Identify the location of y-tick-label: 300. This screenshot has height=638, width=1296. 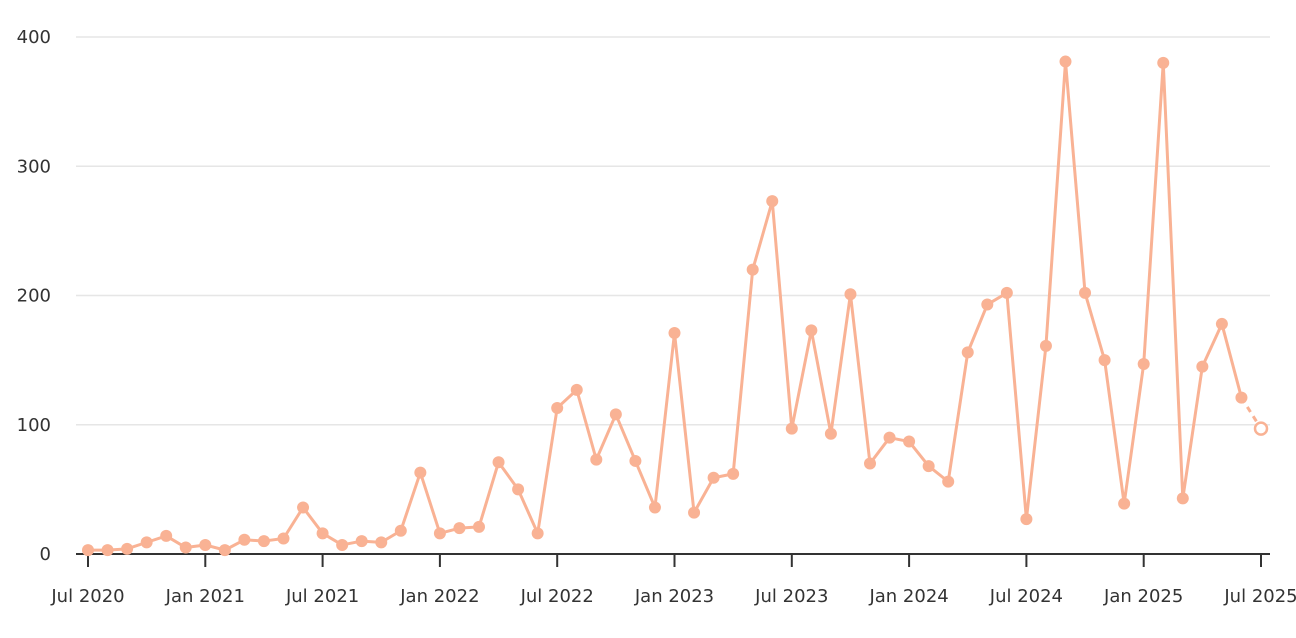
(34, 166).